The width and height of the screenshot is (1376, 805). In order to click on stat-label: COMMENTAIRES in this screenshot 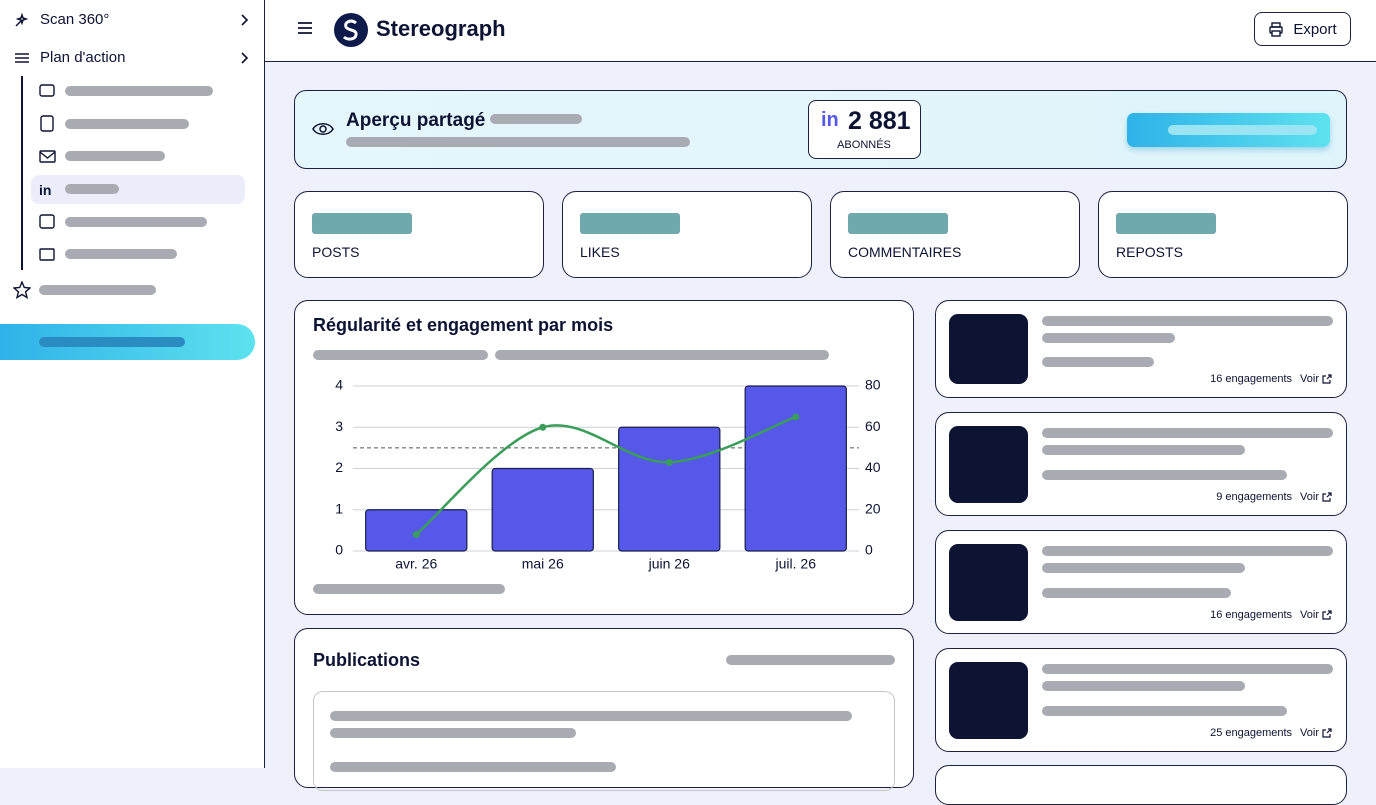, I will do `click(905, 252)`.